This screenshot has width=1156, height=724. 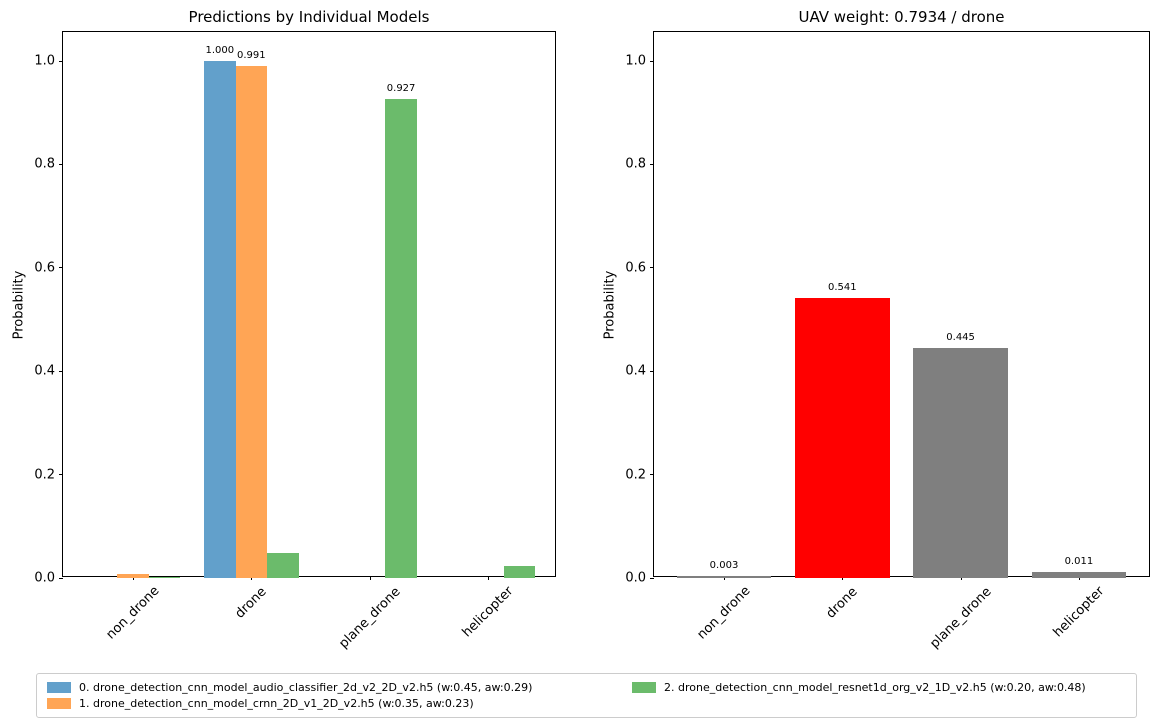 What do you see at coordinates (309, 17) in the screenshot?
I see `left-chart-title: Predictions by Individual Models` at bounding box center [309, 17].